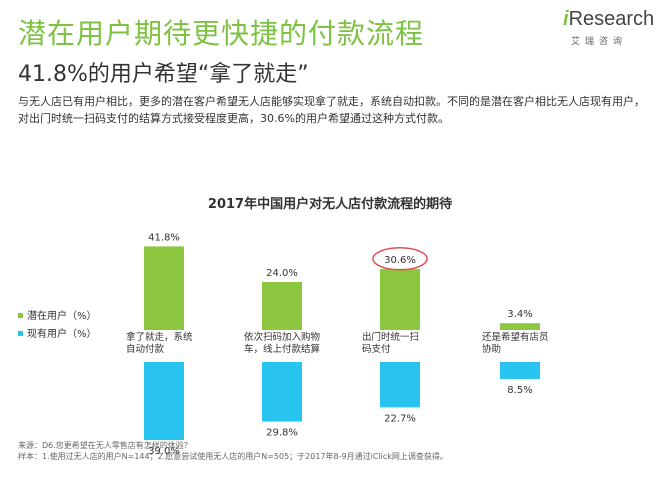 The image size is (660, 477). What do you see at coordinates (105, 445) in the screenshot?
I see `footer-source: 来源：D6.您更希望在无人零售店有怎样的体验？` at bounding box center [105, 445].